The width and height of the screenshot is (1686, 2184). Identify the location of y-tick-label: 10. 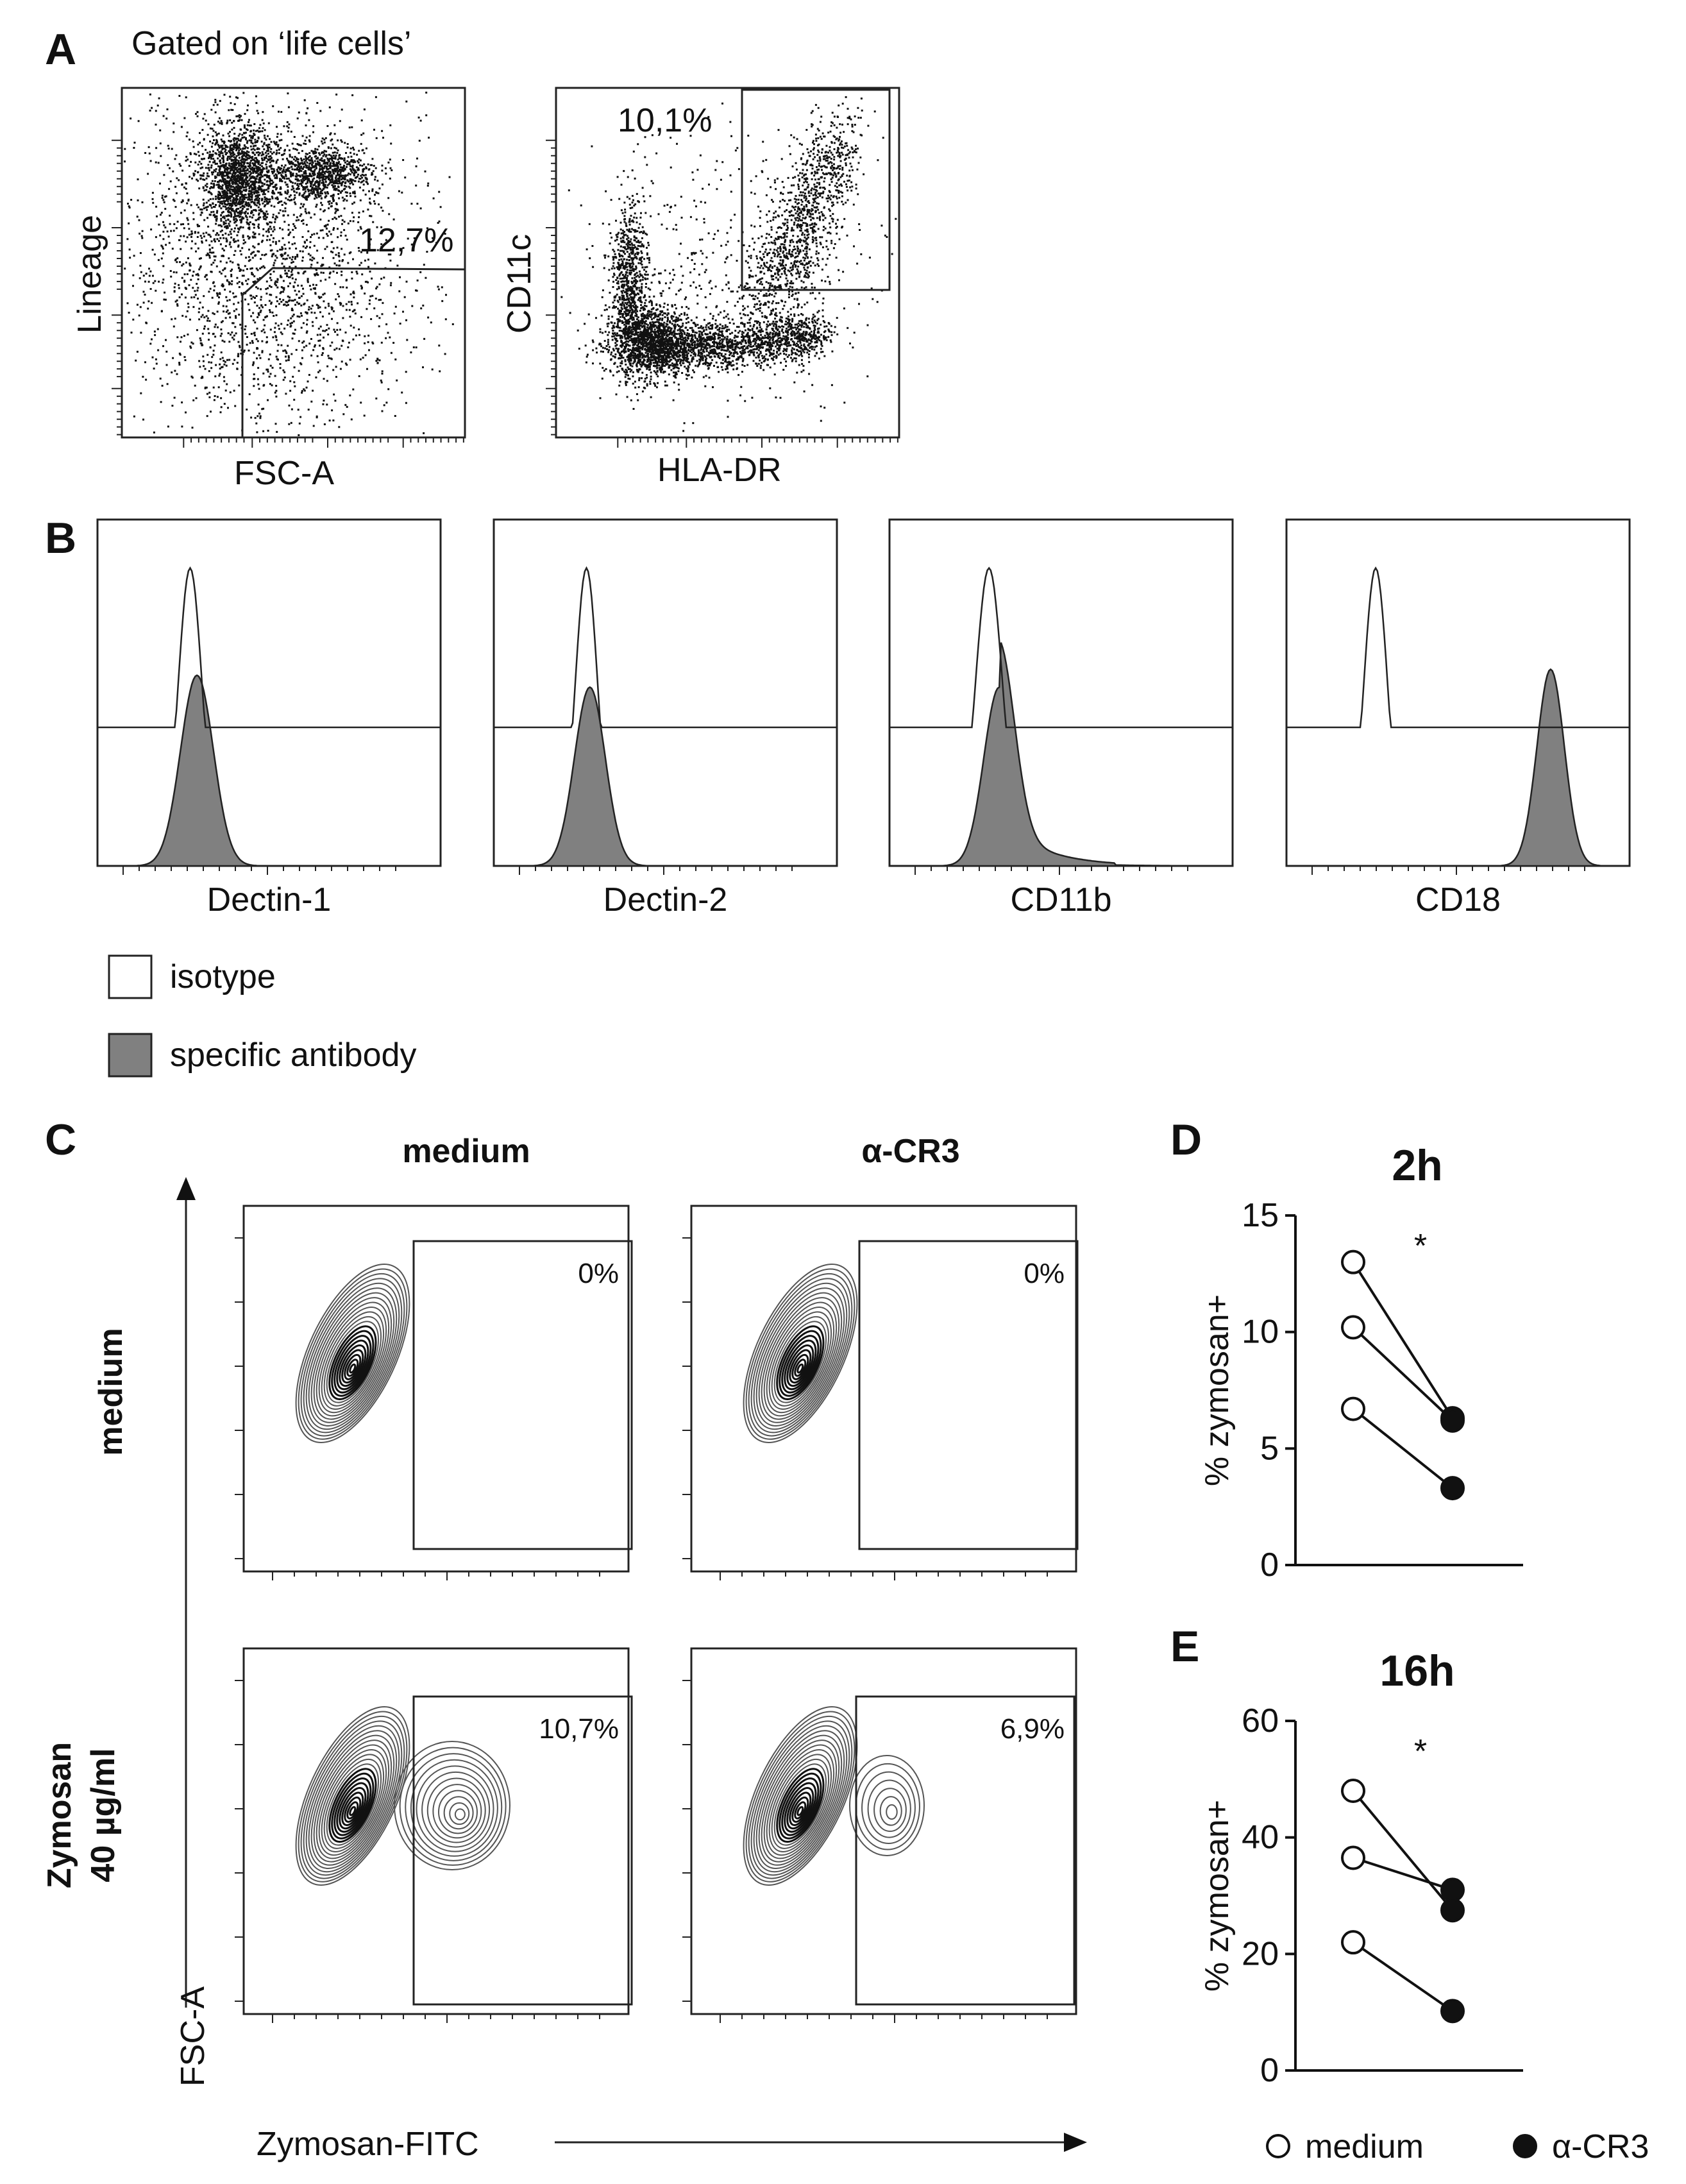
(1261, 1333).